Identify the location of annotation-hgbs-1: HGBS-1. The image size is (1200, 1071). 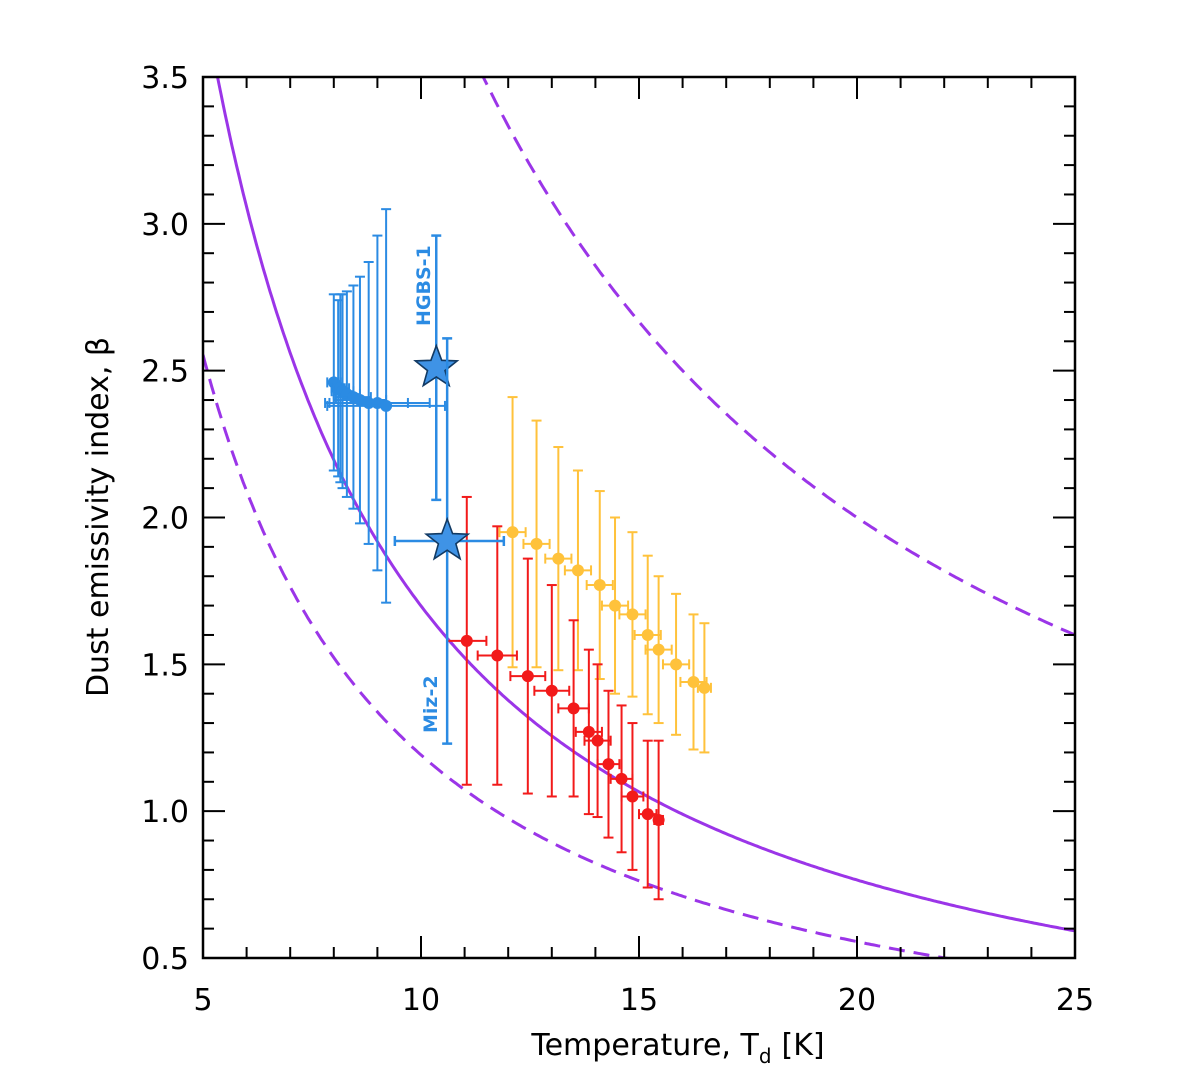
(424, 285).